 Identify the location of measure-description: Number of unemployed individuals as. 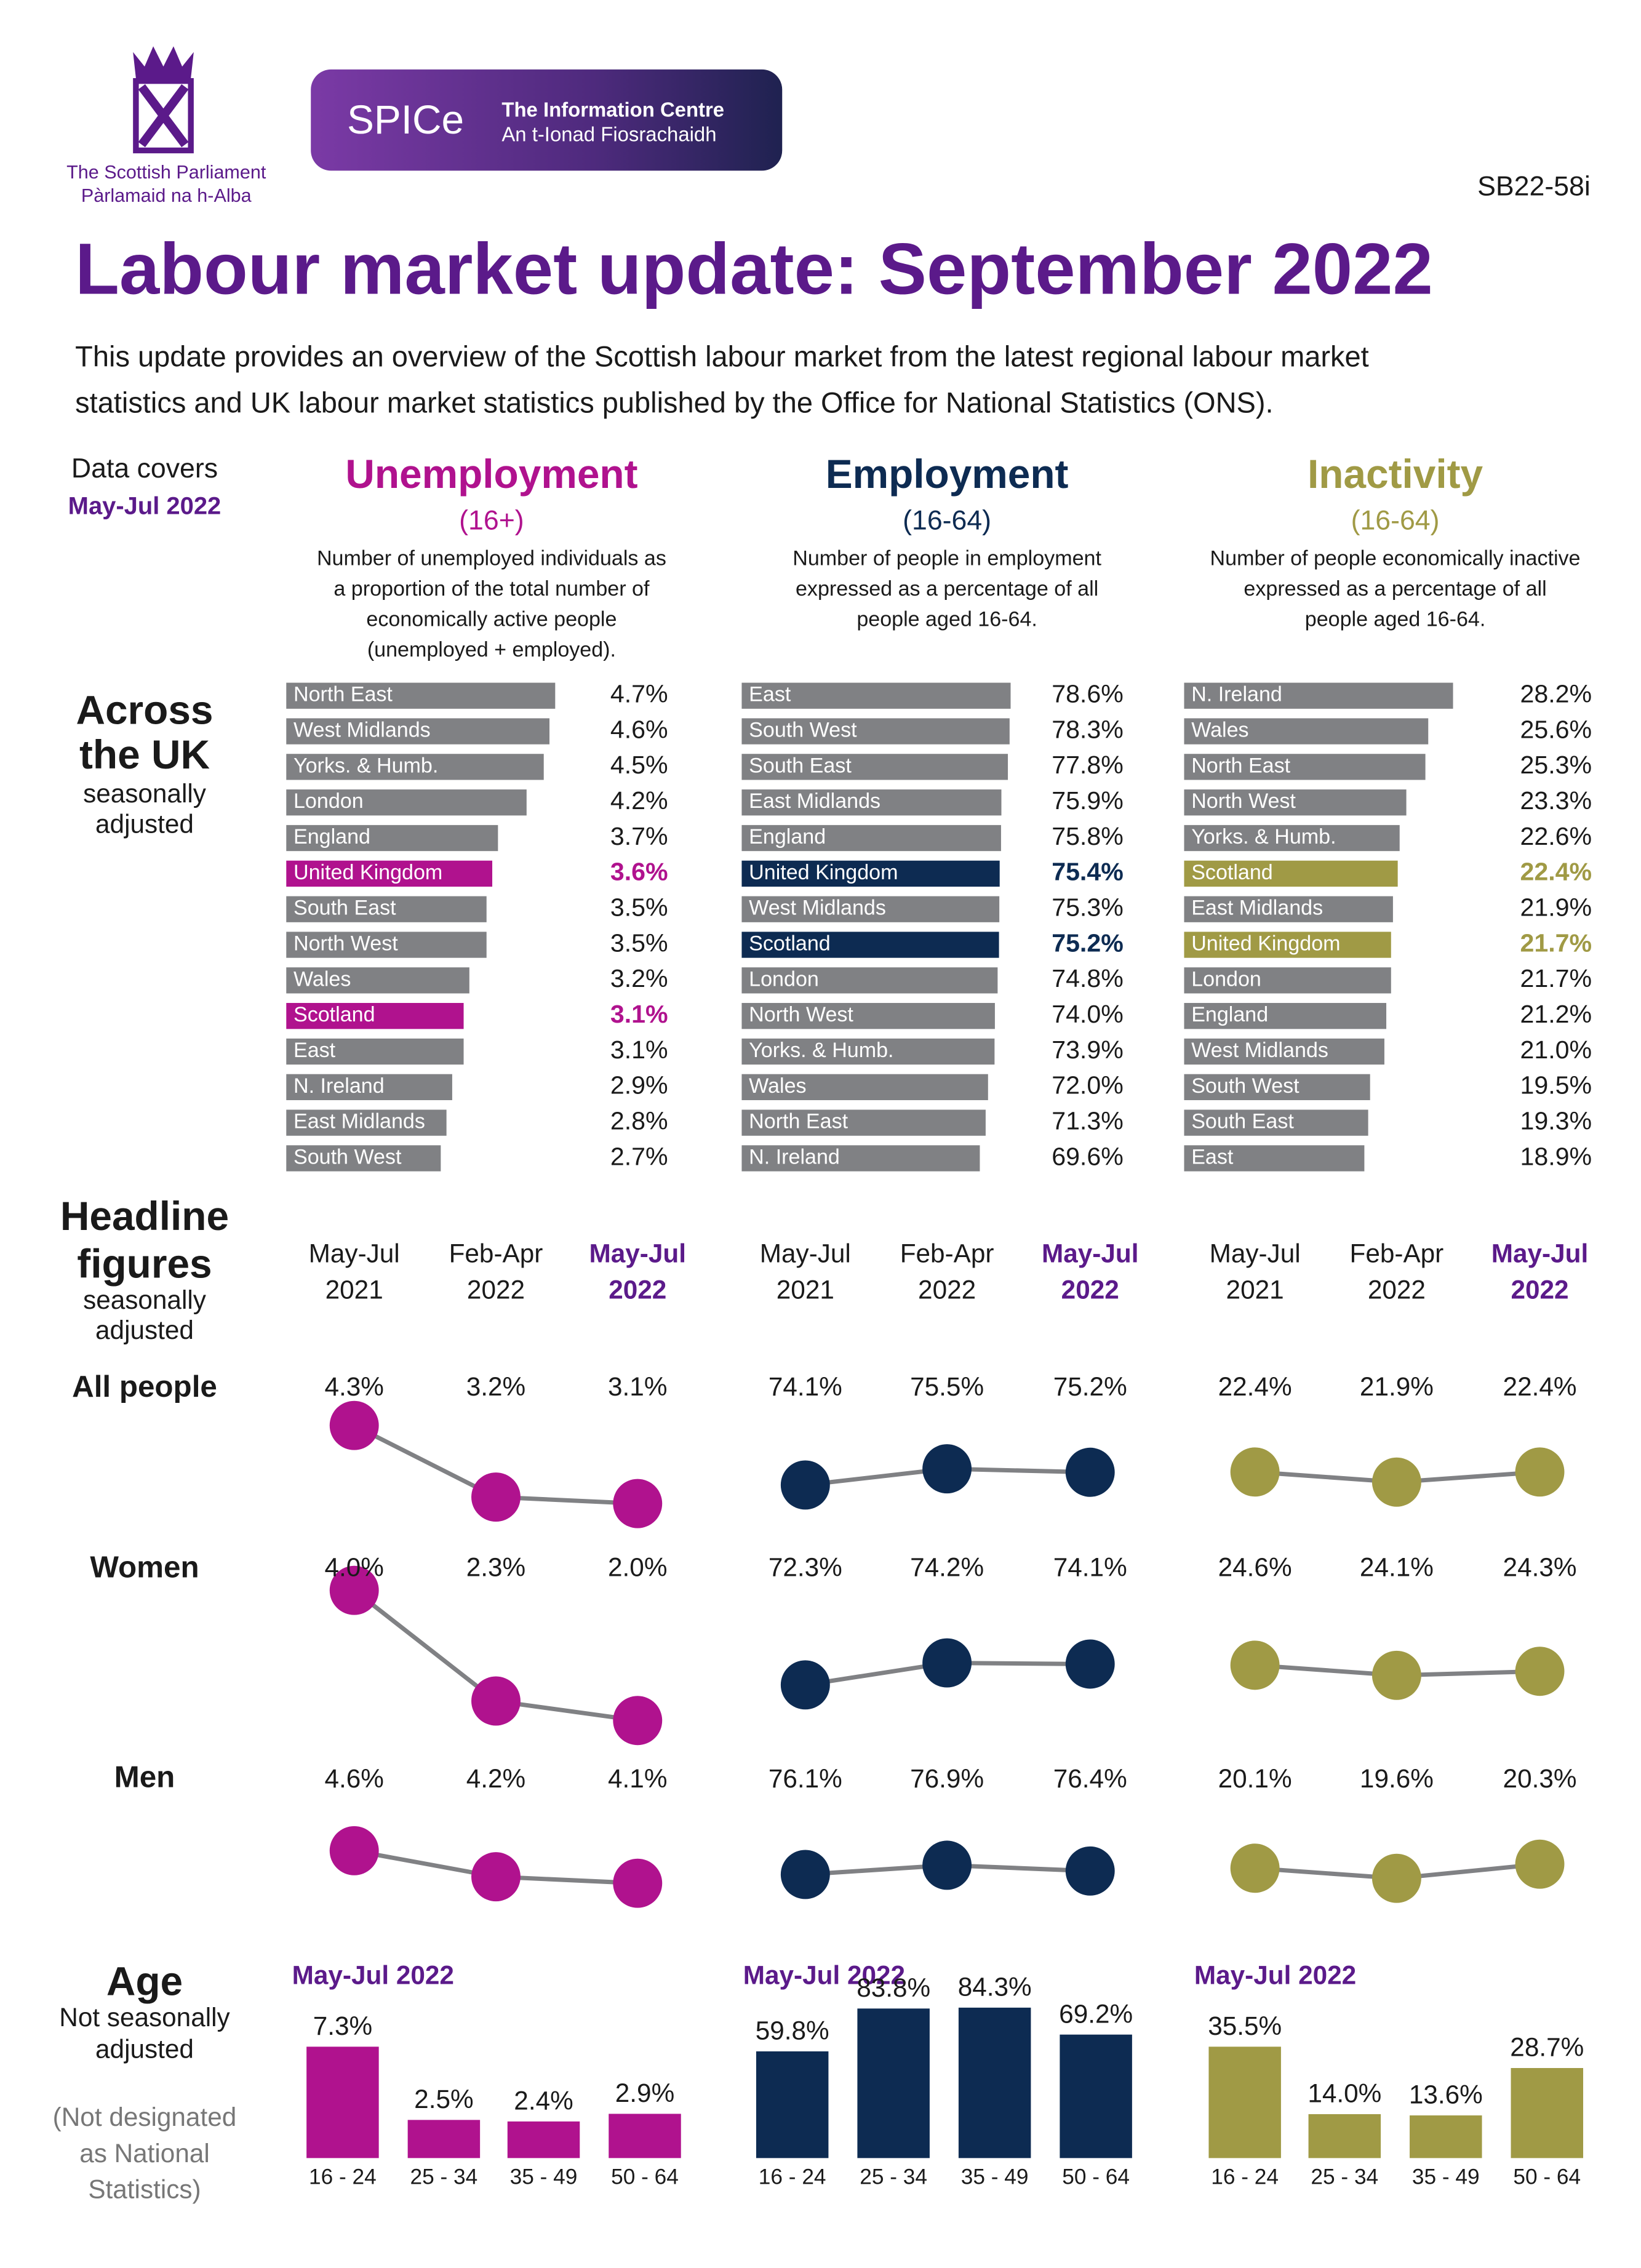
(491, 558).